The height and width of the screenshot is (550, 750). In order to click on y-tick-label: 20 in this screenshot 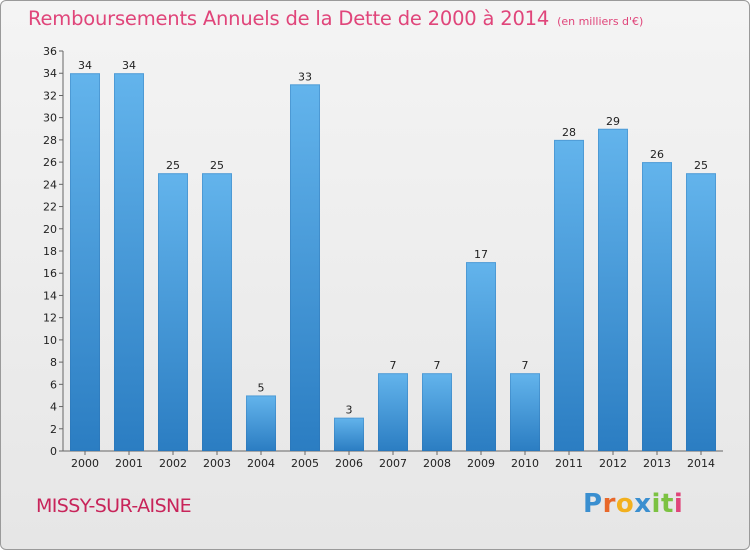, I will do `click(50, 229)`.